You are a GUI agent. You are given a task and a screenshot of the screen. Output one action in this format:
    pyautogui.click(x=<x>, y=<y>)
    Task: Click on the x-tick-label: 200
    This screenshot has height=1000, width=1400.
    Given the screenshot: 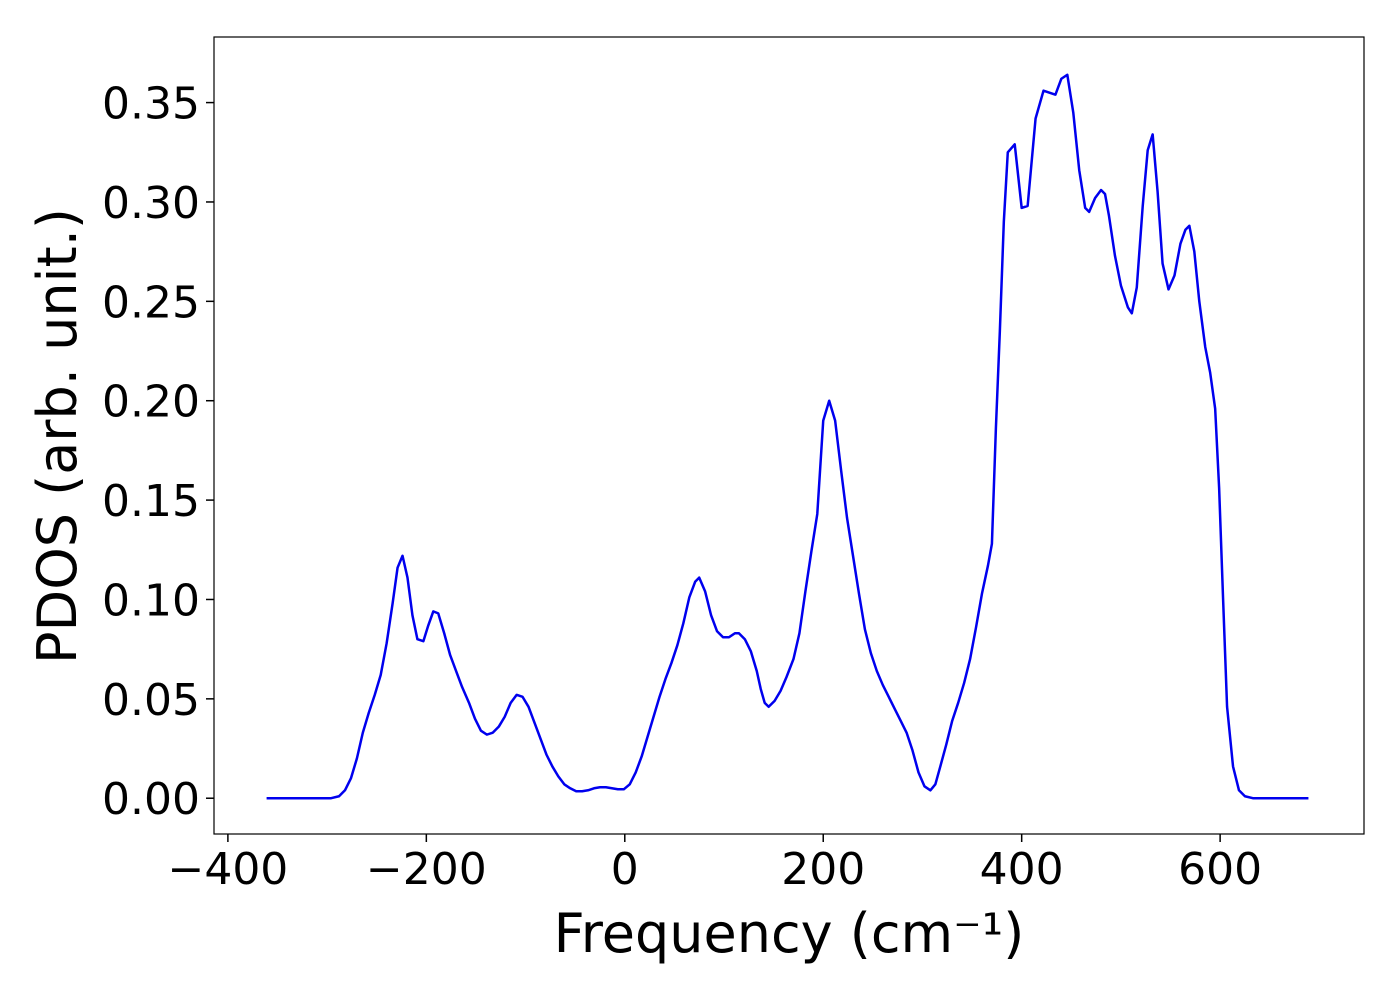 What is the action you would take?
    pyautogui.click(x=823, y=869)
    